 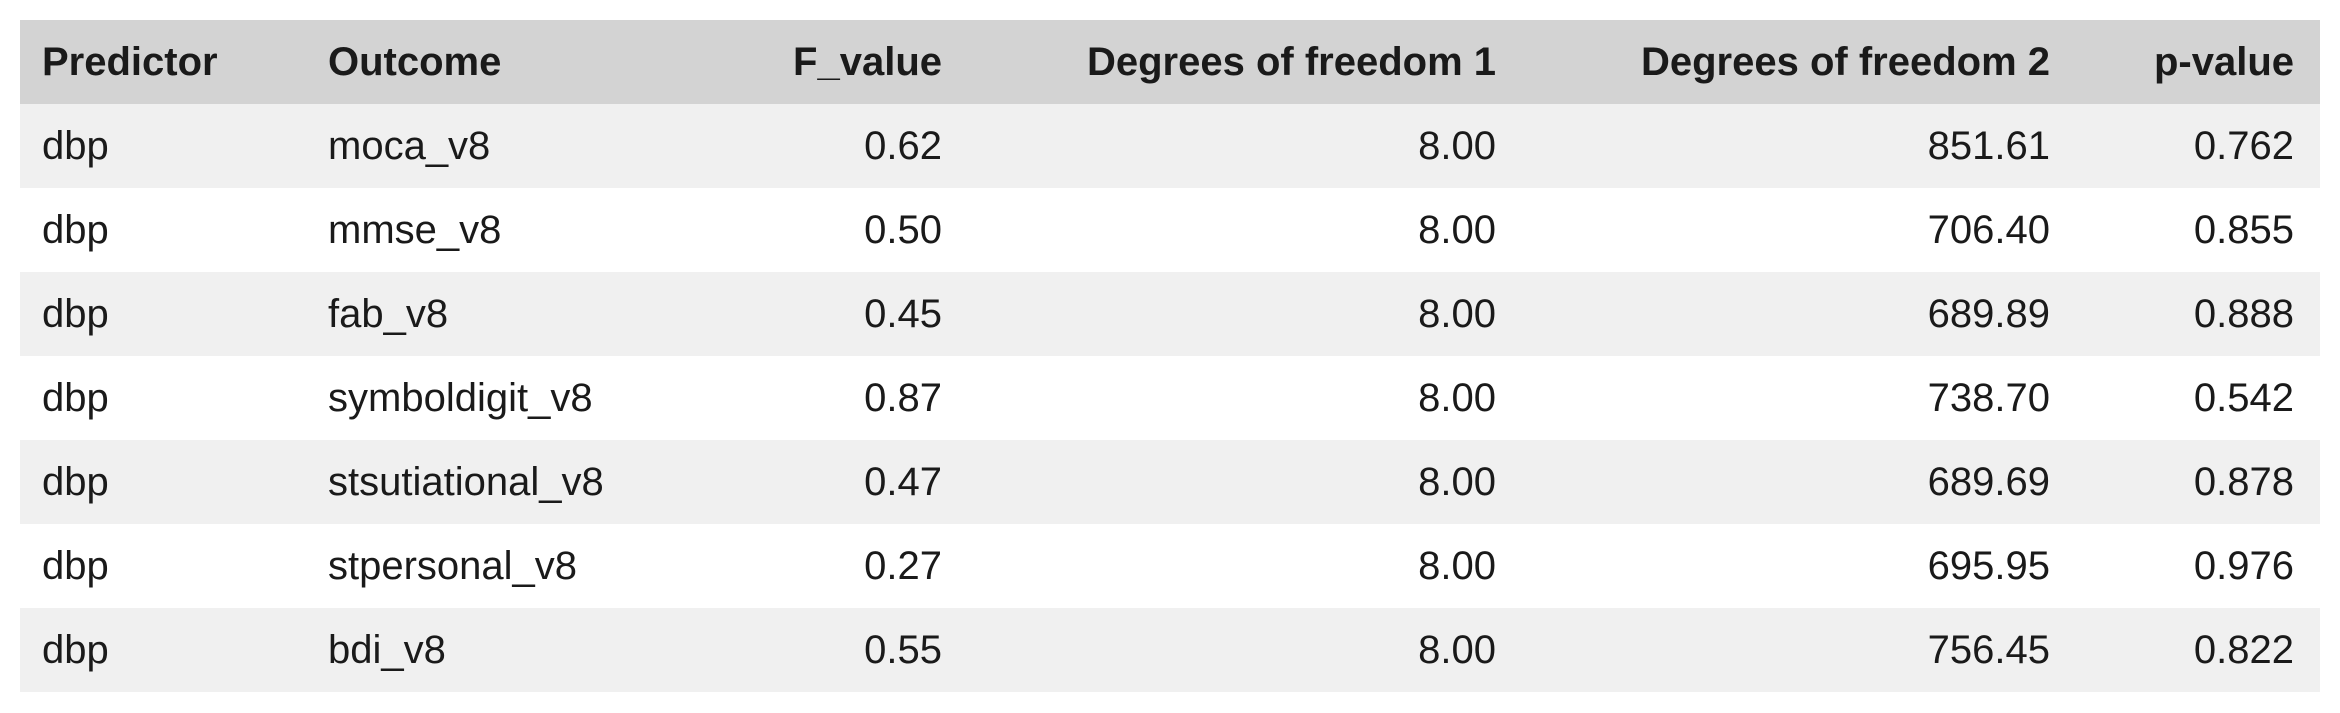 What do you see at coordinates (815, 482) in the screenshot?
I see `cell-f-value: 0.47` at bounding box center [815, 482].